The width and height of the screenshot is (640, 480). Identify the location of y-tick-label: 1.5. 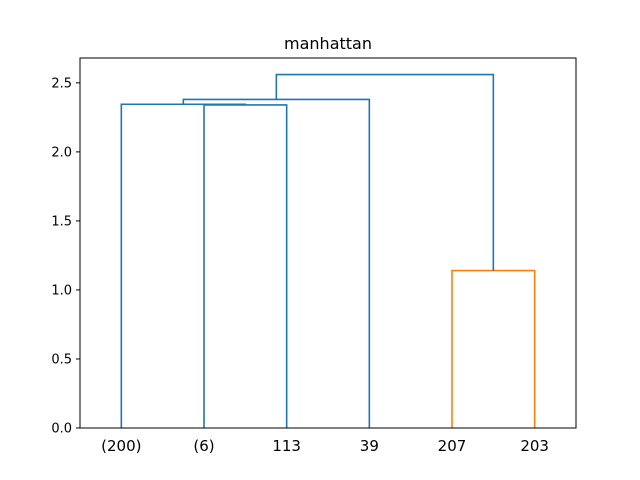
(61, 221).